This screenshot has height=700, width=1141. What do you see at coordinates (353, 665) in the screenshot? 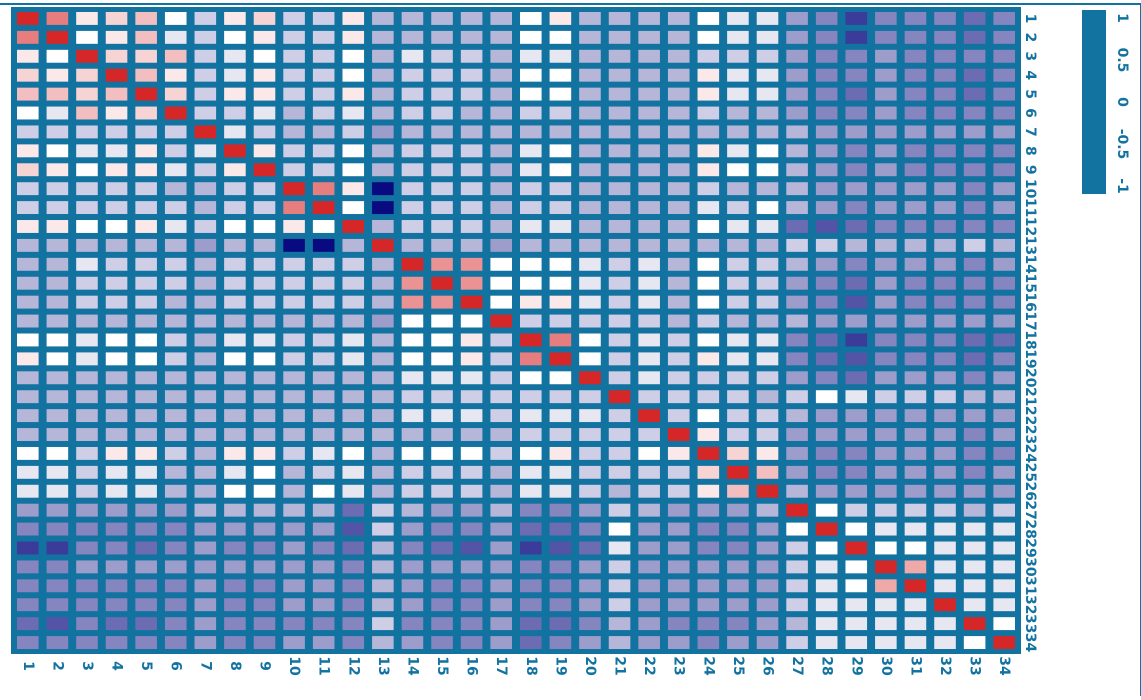
I see `x-tick-label: 12` at bounding box center [353, 665].